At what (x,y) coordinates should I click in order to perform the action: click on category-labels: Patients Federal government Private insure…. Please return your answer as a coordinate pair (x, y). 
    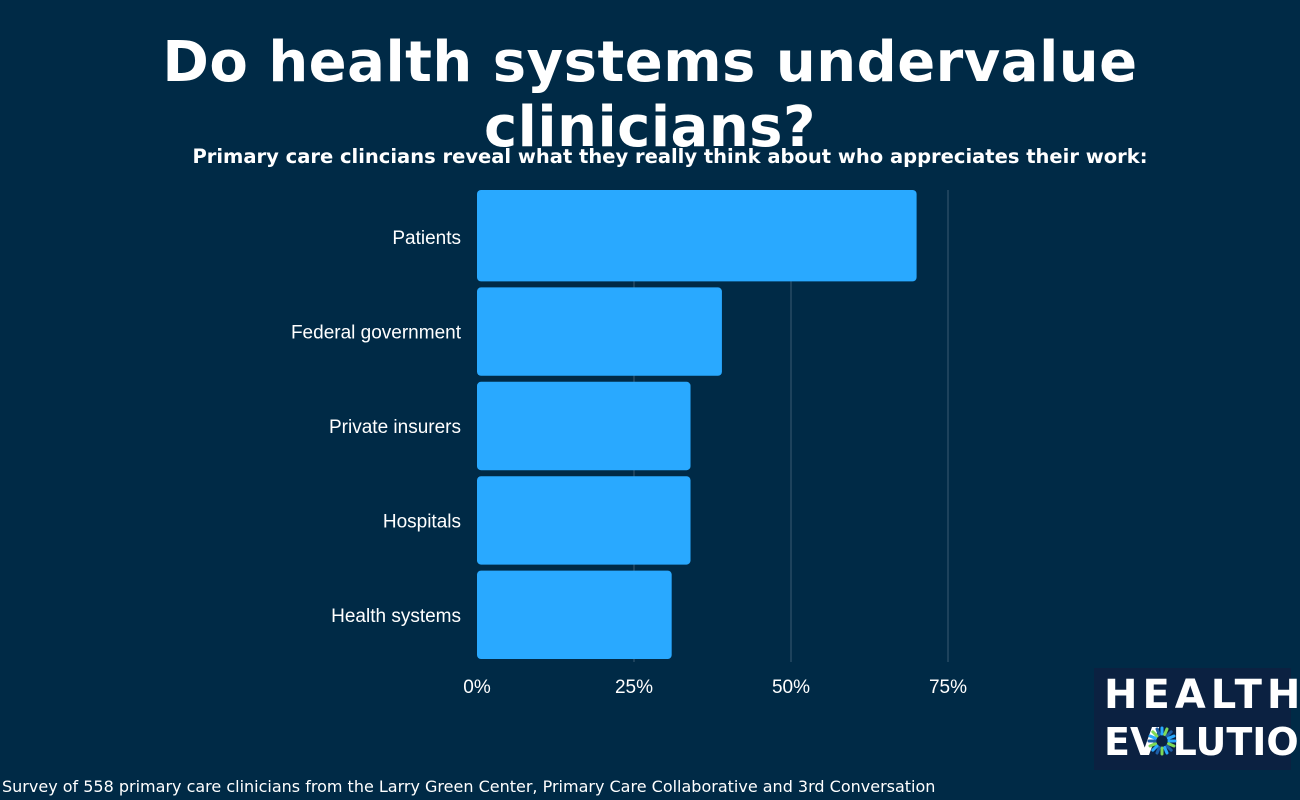
    Looking at the image, I should click on (376, 427).